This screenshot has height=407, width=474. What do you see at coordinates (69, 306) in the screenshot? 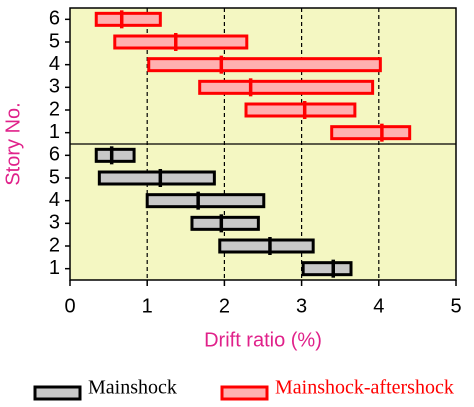
I see `x-tick-label: 0` at bounding box center [69, 306].